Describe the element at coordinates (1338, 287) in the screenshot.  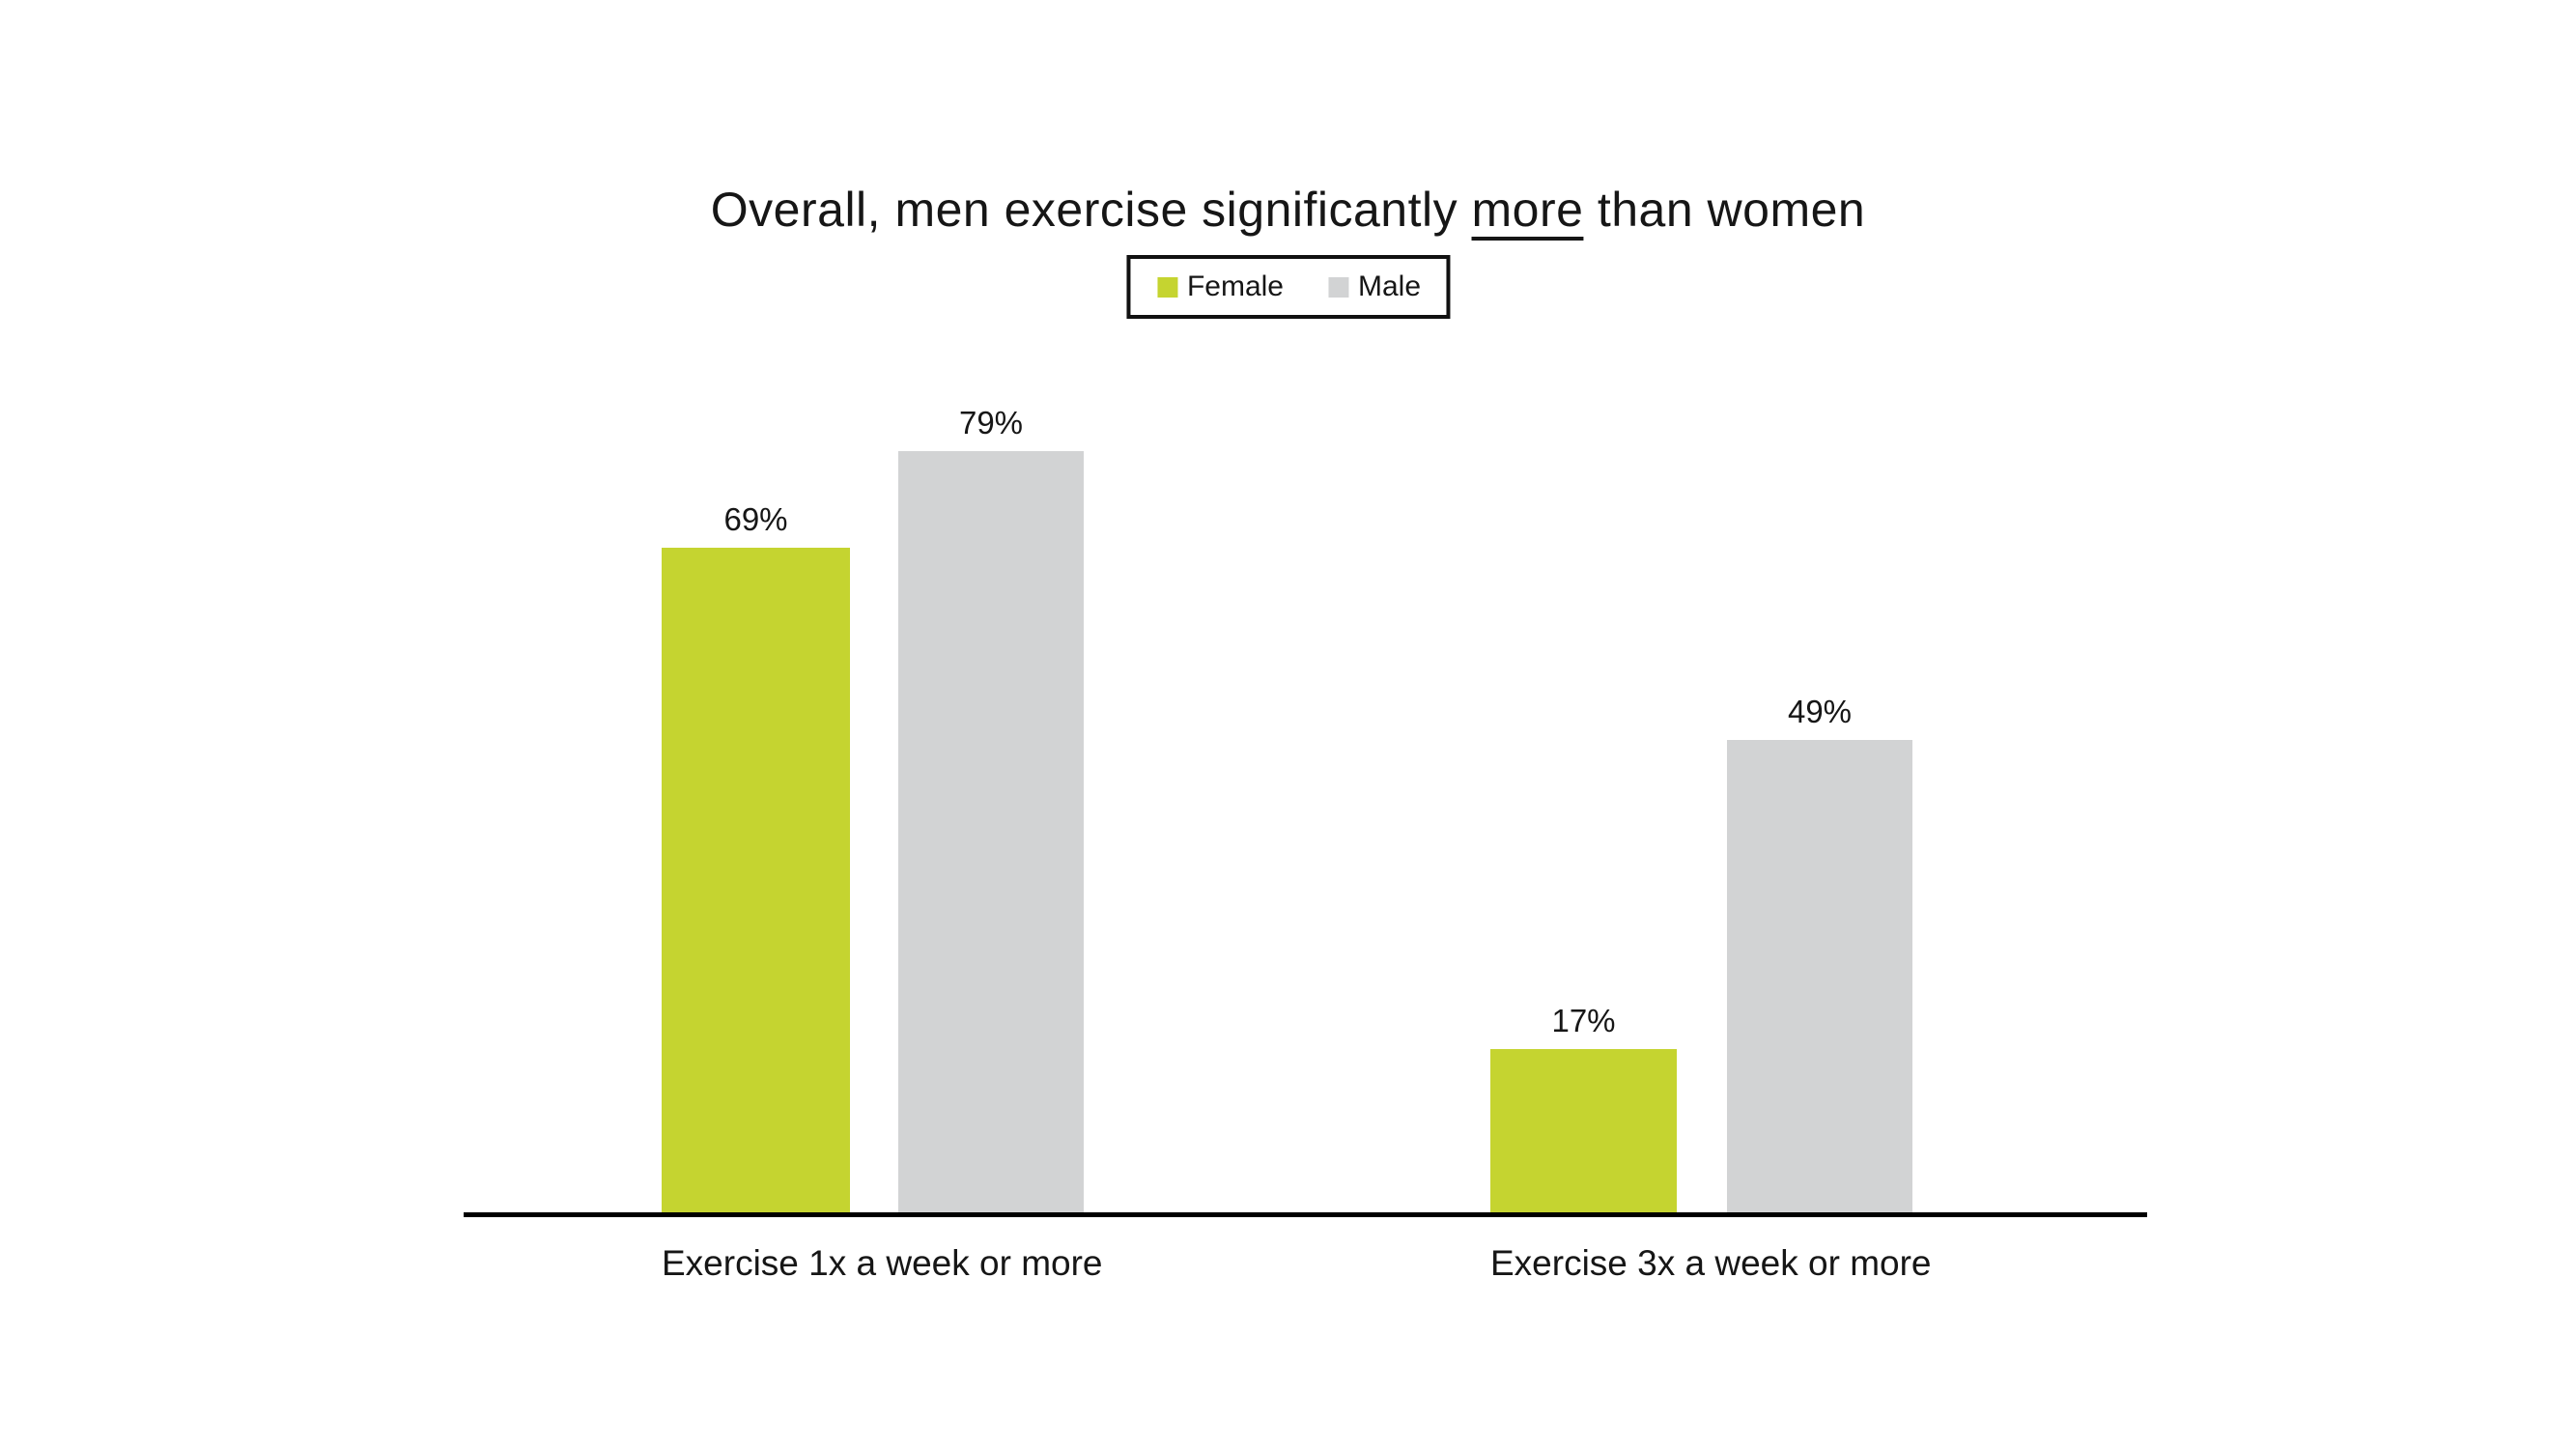
I see `male-swatch-icon` at that location.